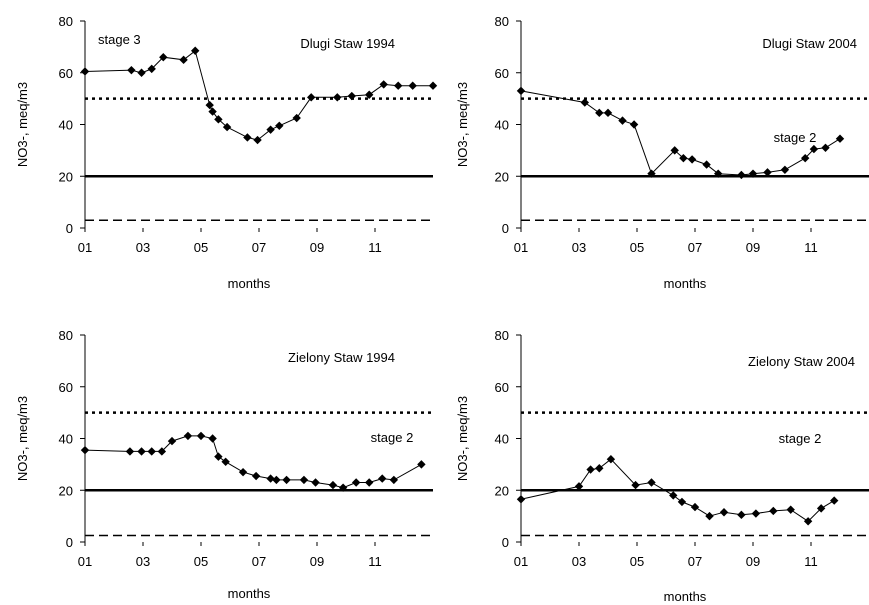 The image size is (869, 605). Describe the element at coordinates (119, 39) in the screenshot. I see `stage-annotation: stage 3` at that location.